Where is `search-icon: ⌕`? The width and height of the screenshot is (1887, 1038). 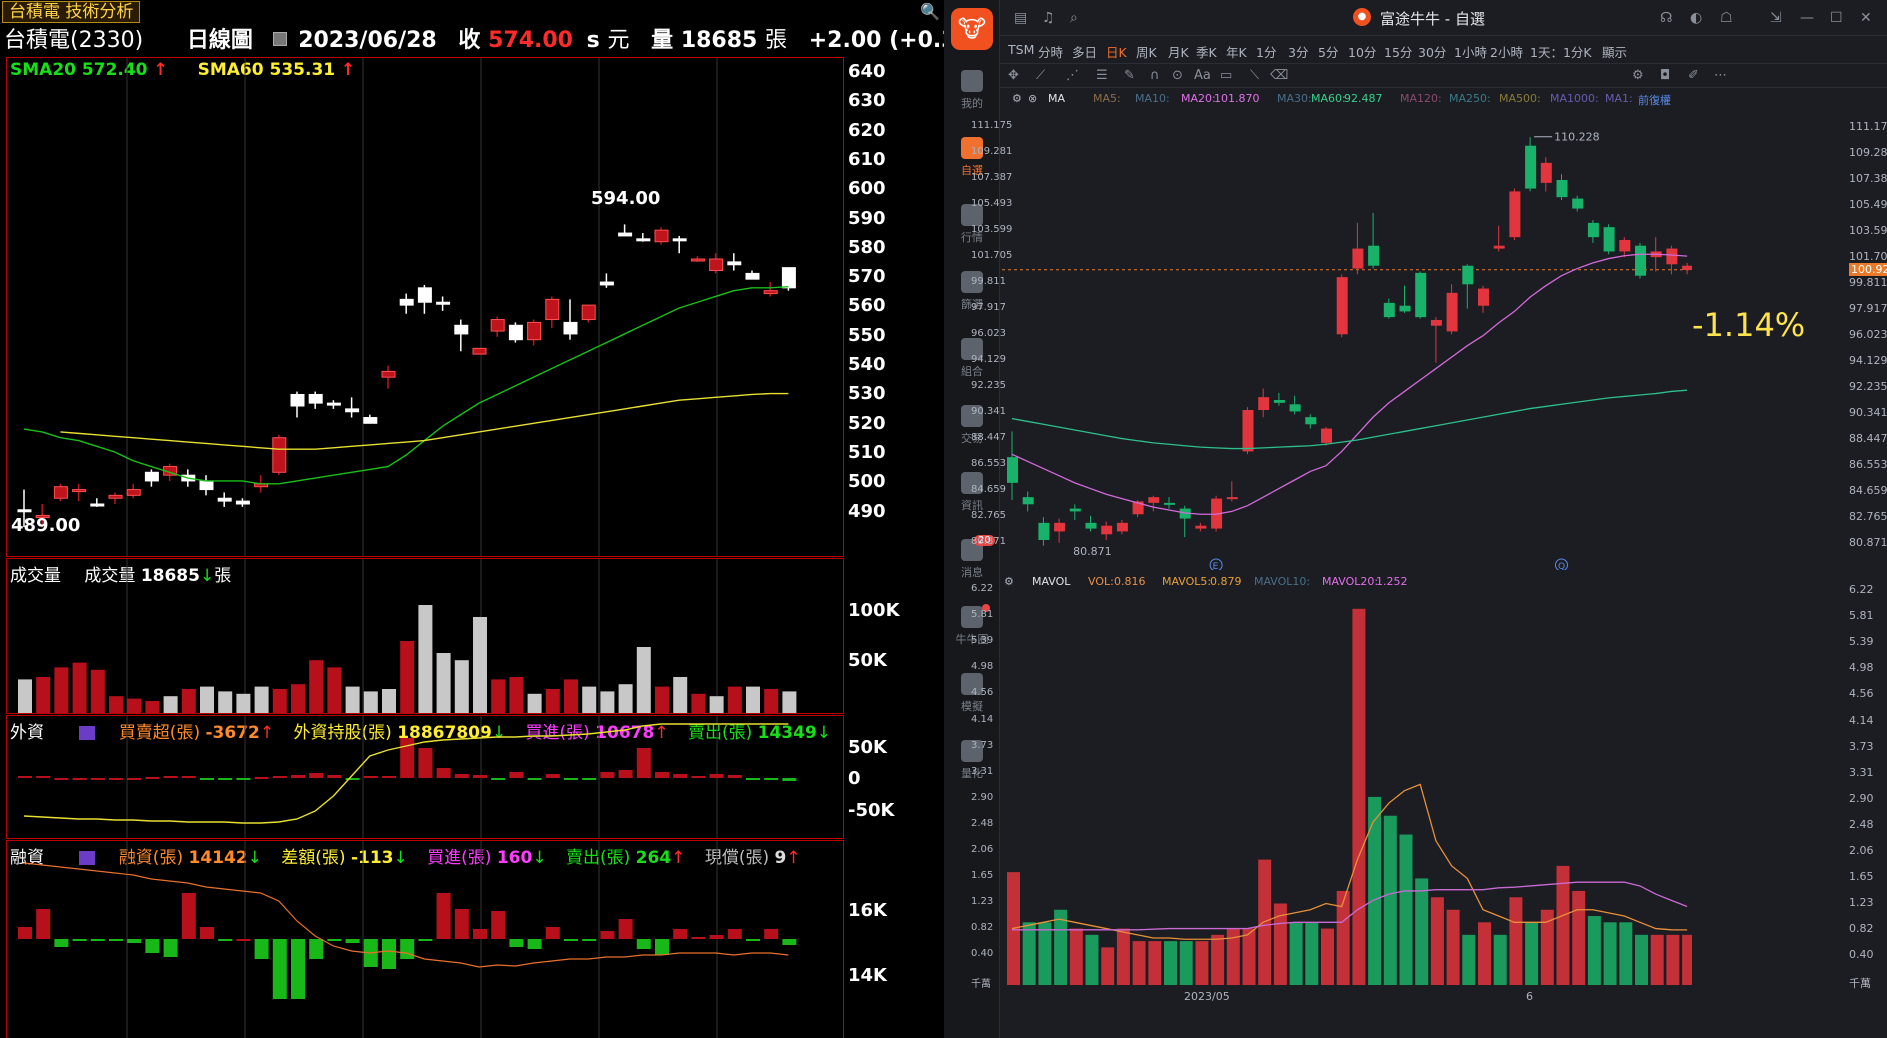 search-icon: ⌕ is located at coordinates (1074, 18).